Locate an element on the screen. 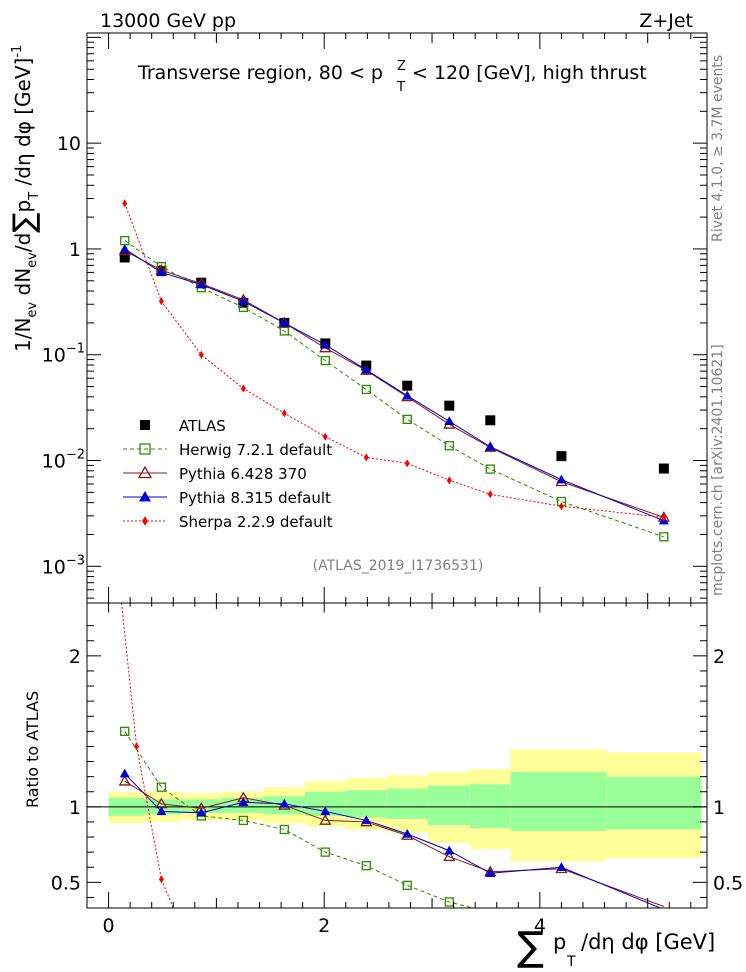 The width and height of the screenshot is (746, 972). header-right: Z+Jet is located at coordinates (666, 21).